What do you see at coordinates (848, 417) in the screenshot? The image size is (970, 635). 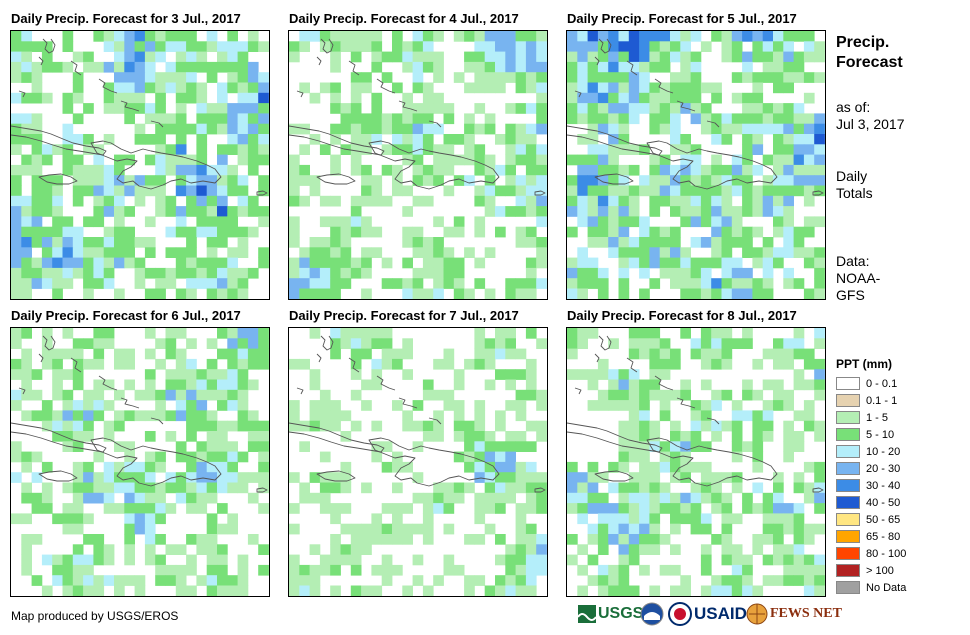 I see `legend-swatch` at bounding box center [848, 417].